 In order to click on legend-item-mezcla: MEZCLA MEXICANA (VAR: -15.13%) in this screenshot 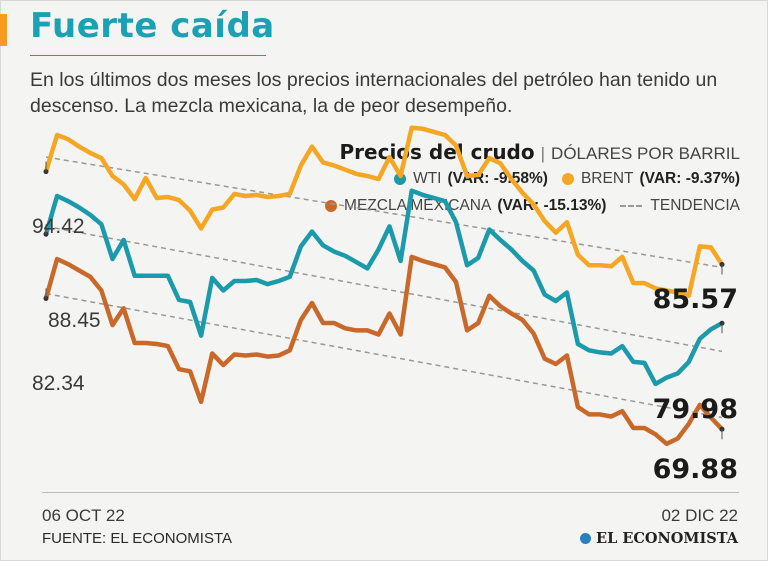, I will do `click(465, 206)`.